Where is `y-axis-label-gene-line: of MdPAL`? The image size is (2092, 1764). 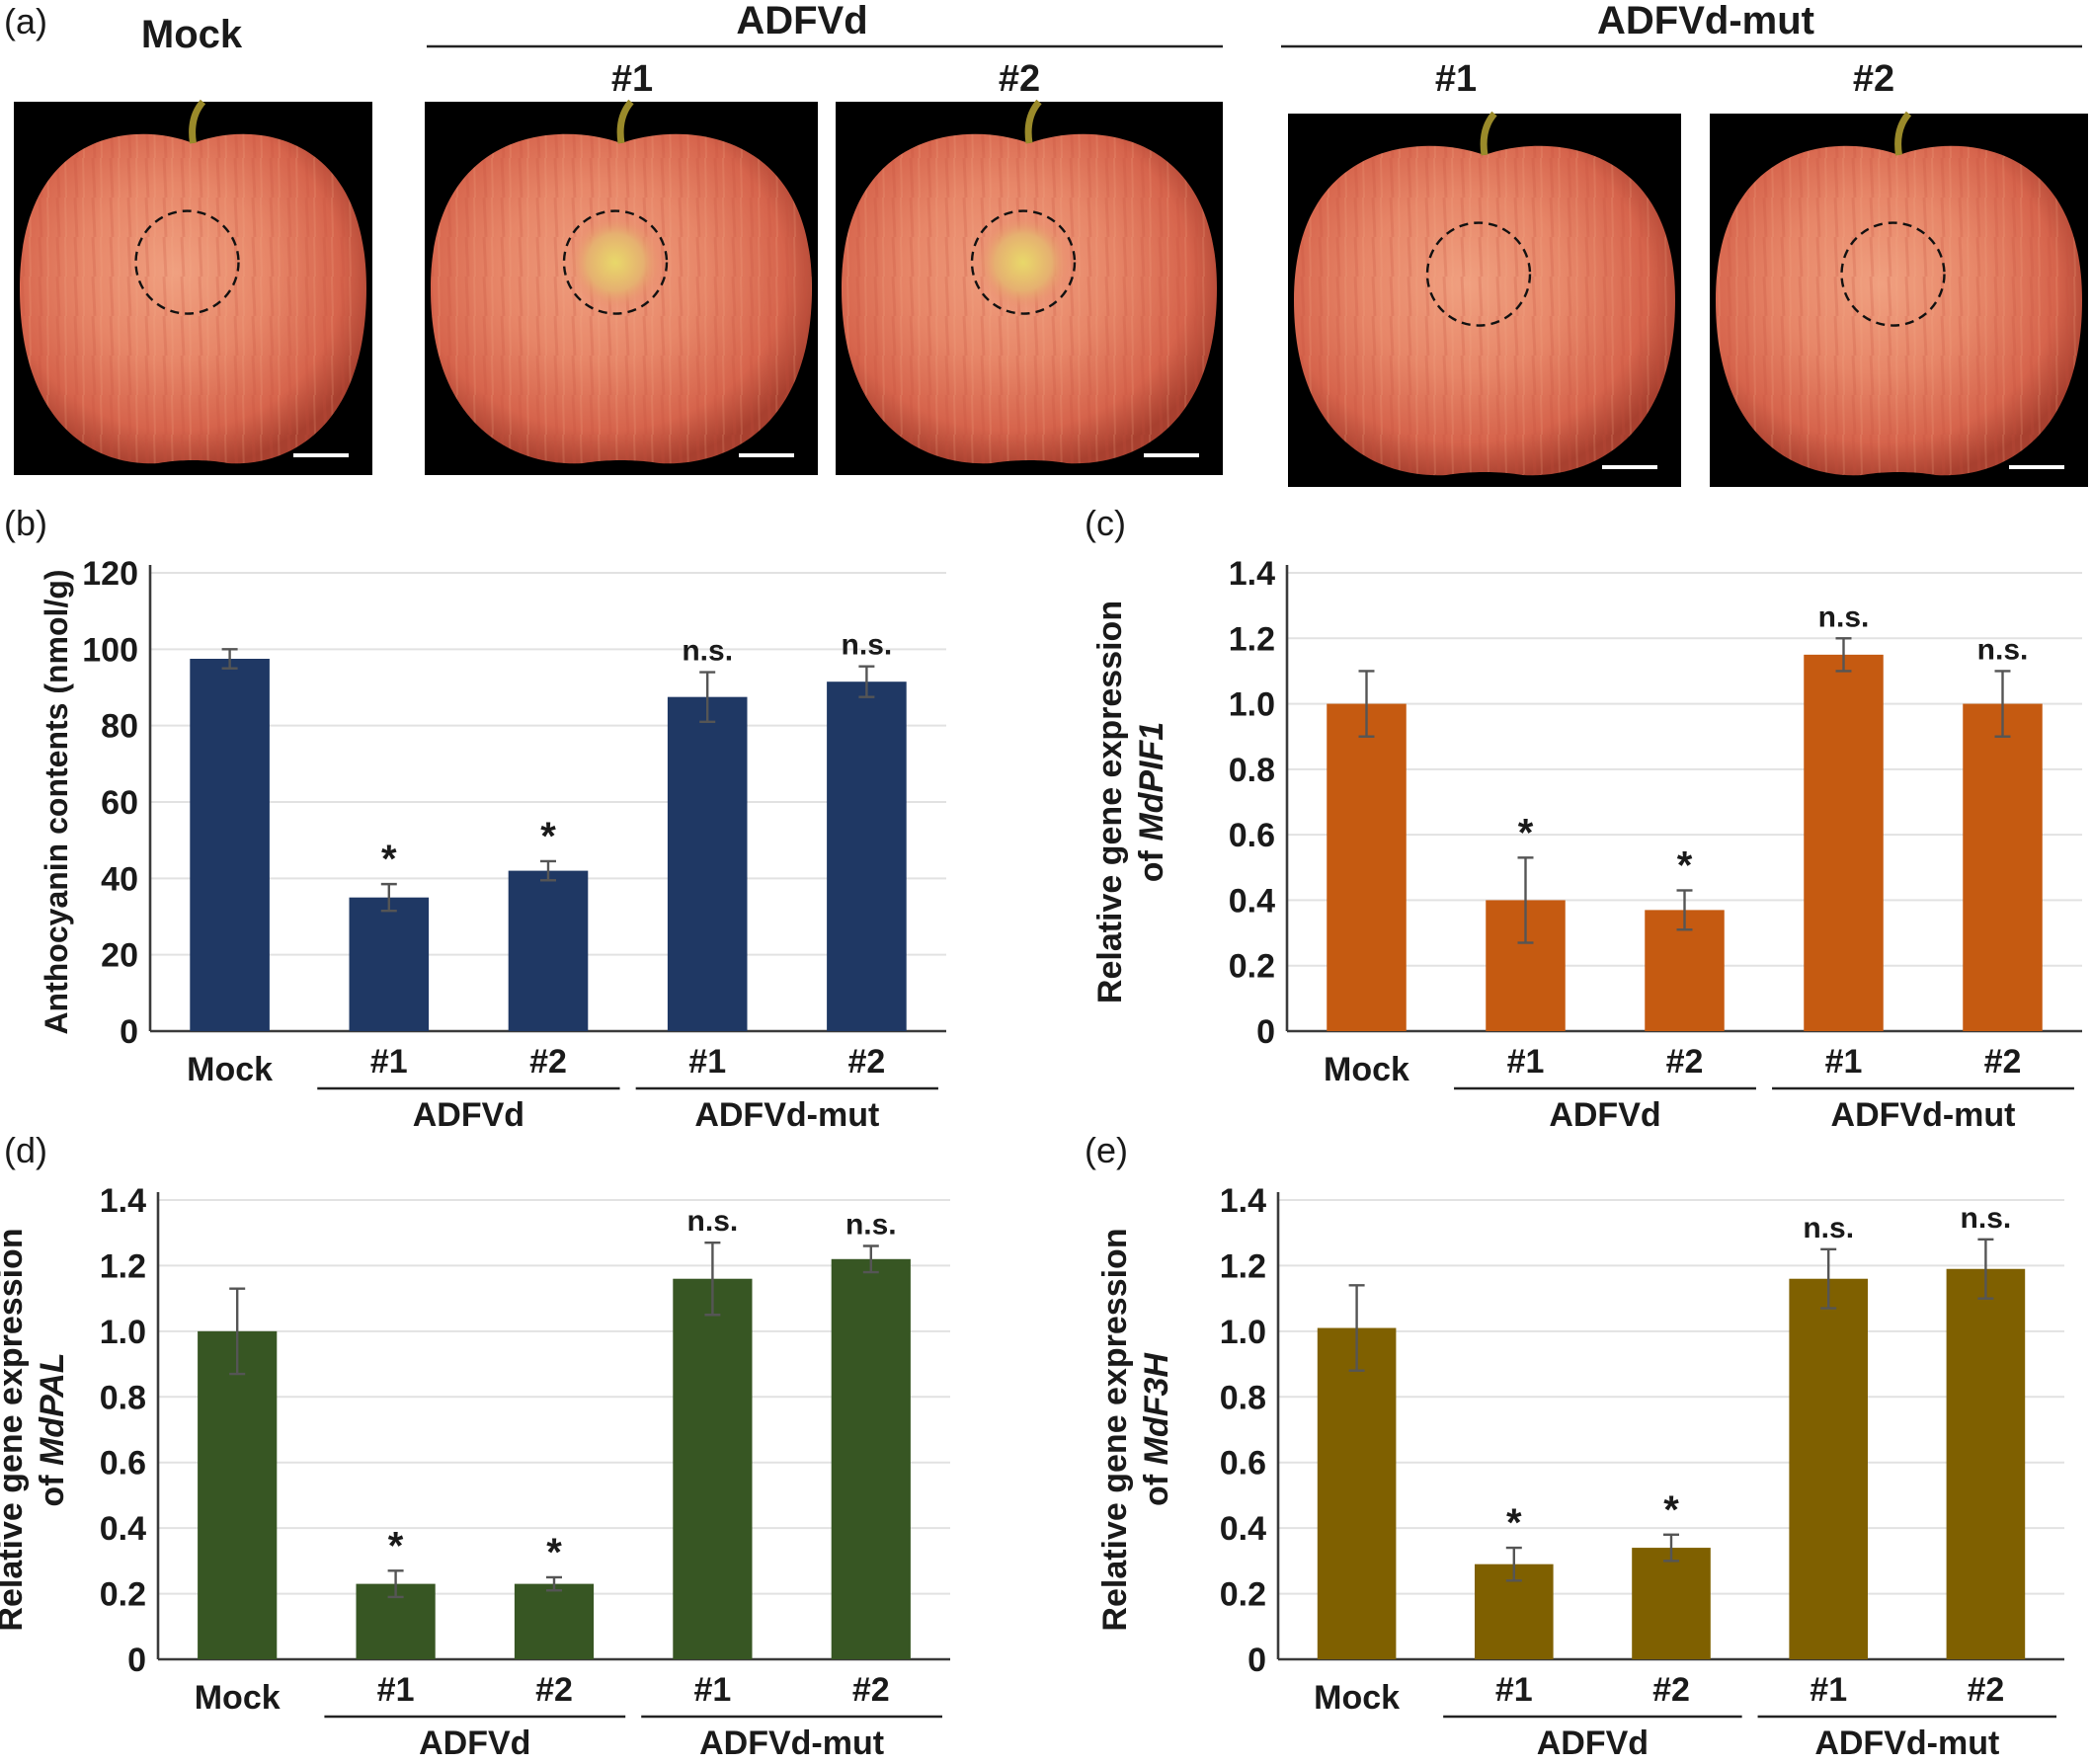
y-axis-label-gene-line: of MdPAL is located at coordinates (52, 1429).